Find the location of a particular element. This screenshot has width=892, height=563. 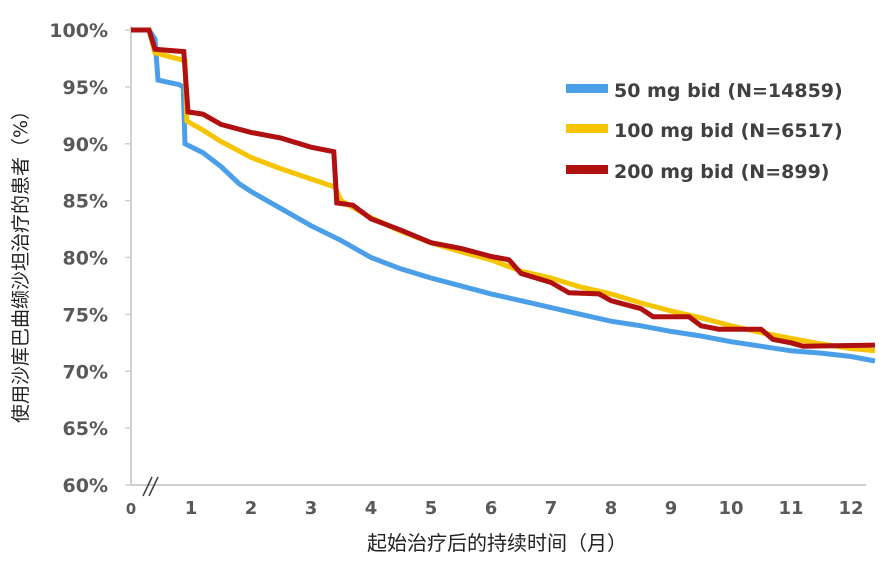

x-tick-label: 6 is located at coordinates (491, 508).